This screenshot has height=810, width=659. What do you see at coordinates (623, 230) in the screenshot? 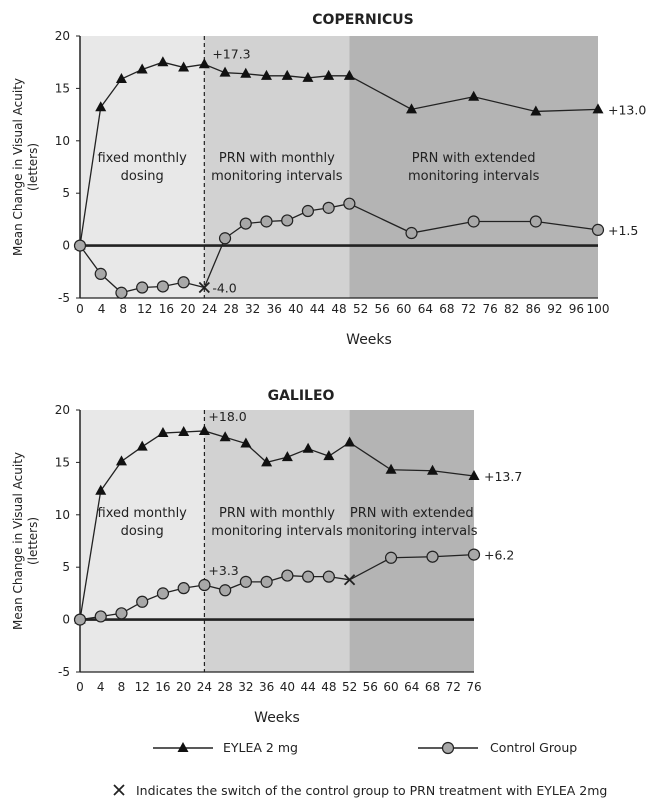
I see `data-annotation: +1.5` at bounding box center [623, 230].